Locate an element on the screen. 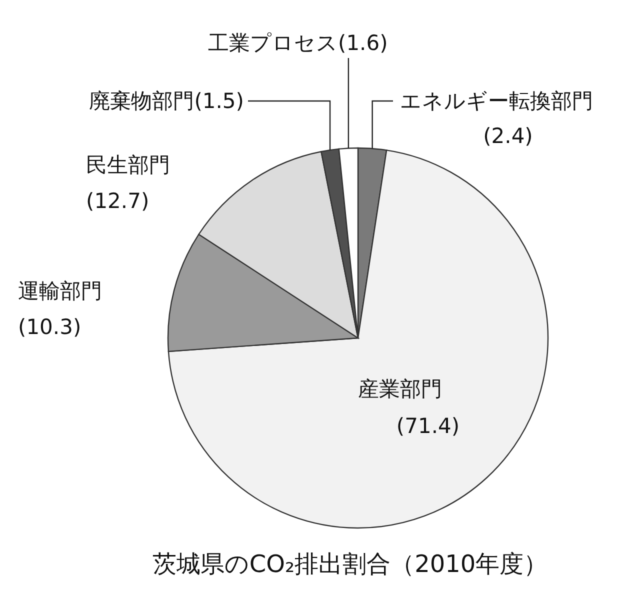  data-label: (2.4) is located at coordinates (508, 136).